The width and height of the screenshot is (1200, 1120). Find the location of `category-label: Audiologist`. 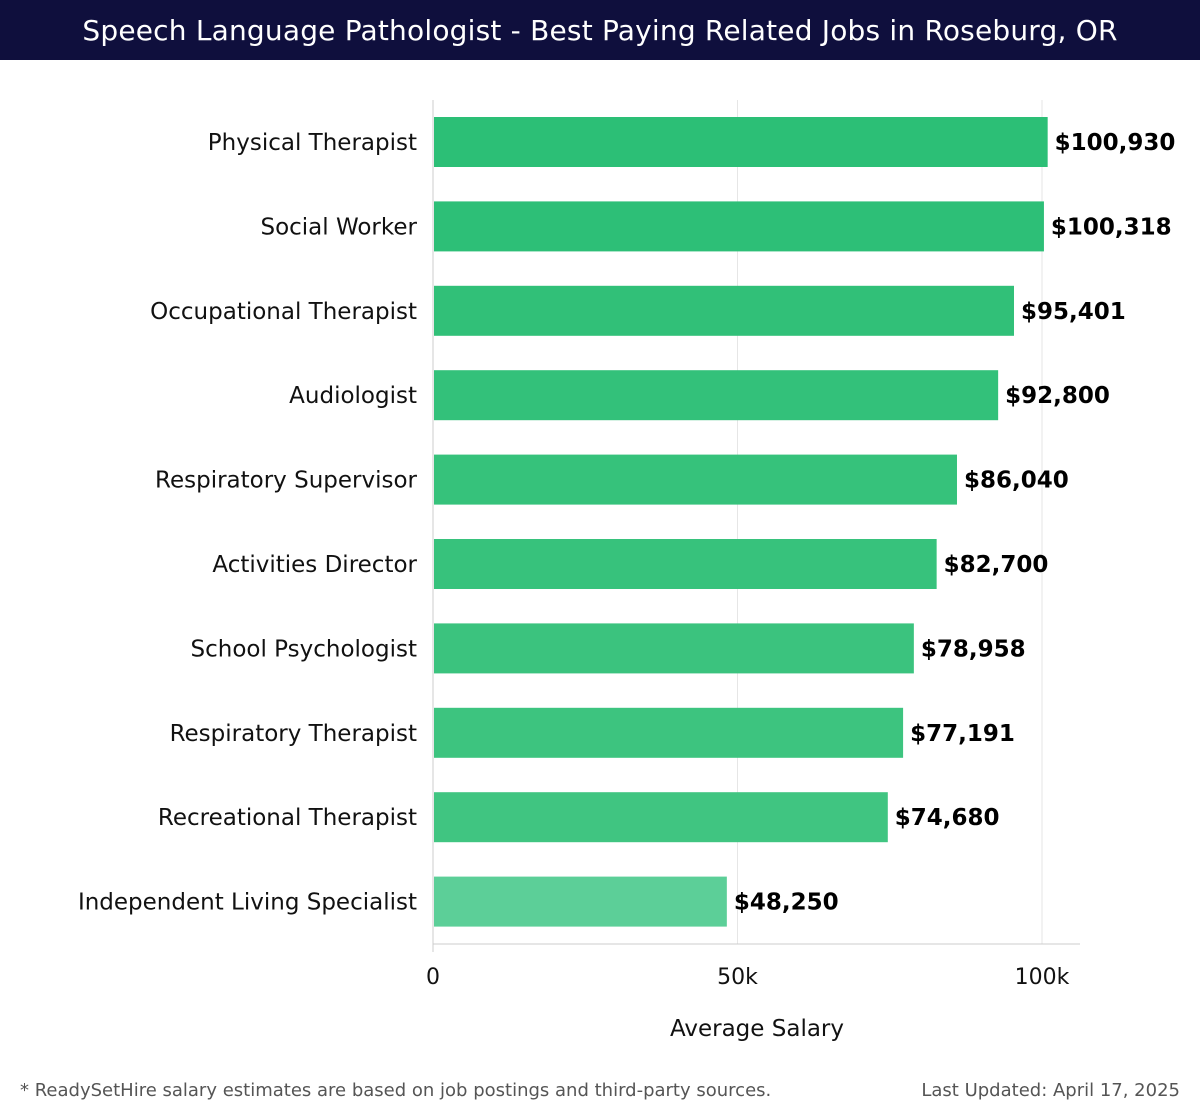

category-label: Audiologist is located at coordinates (353, 396).